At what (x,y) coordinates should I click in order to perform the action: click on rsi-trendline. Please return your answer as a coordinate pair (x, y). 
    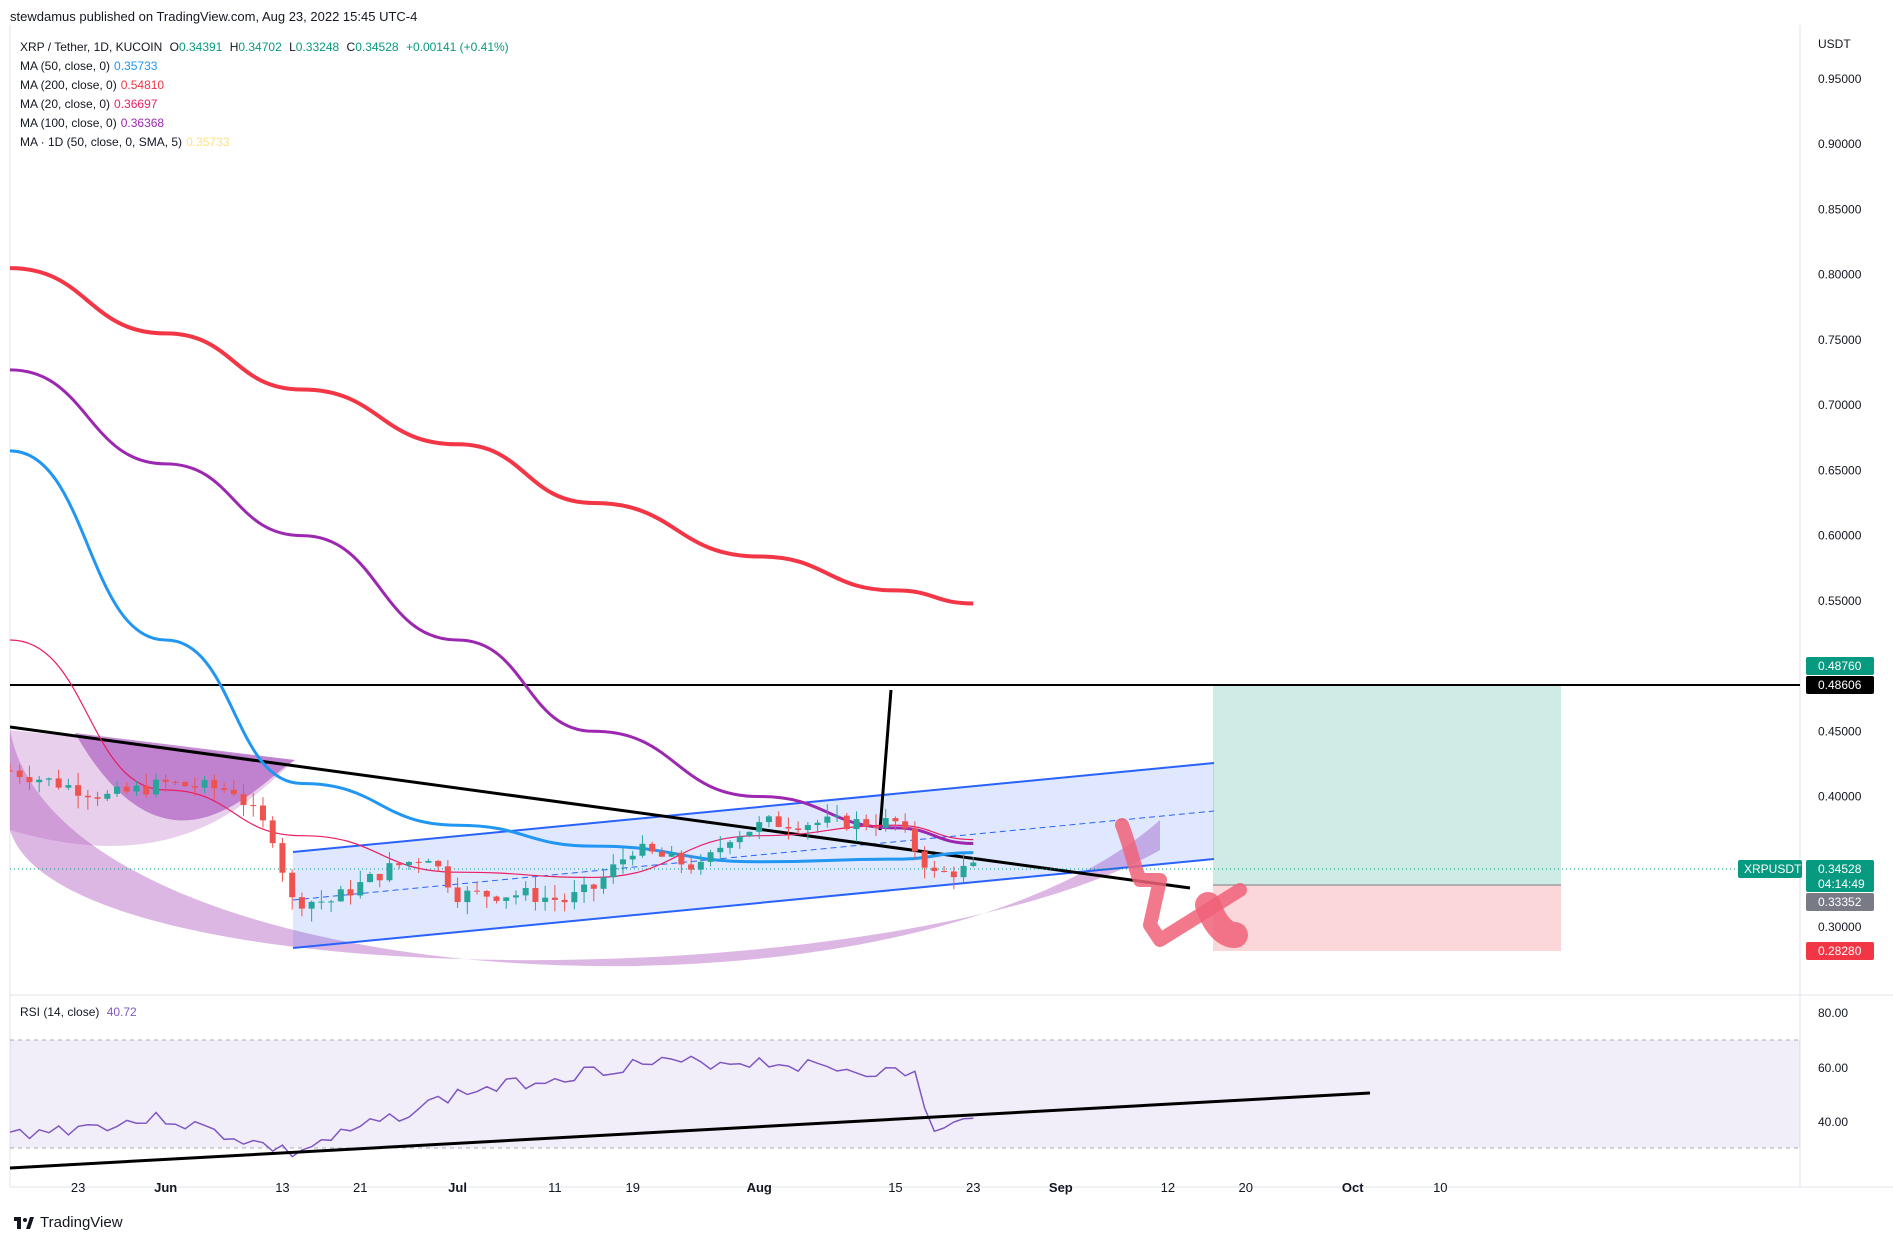
    Looking at the image, I should click on (690, 1130).